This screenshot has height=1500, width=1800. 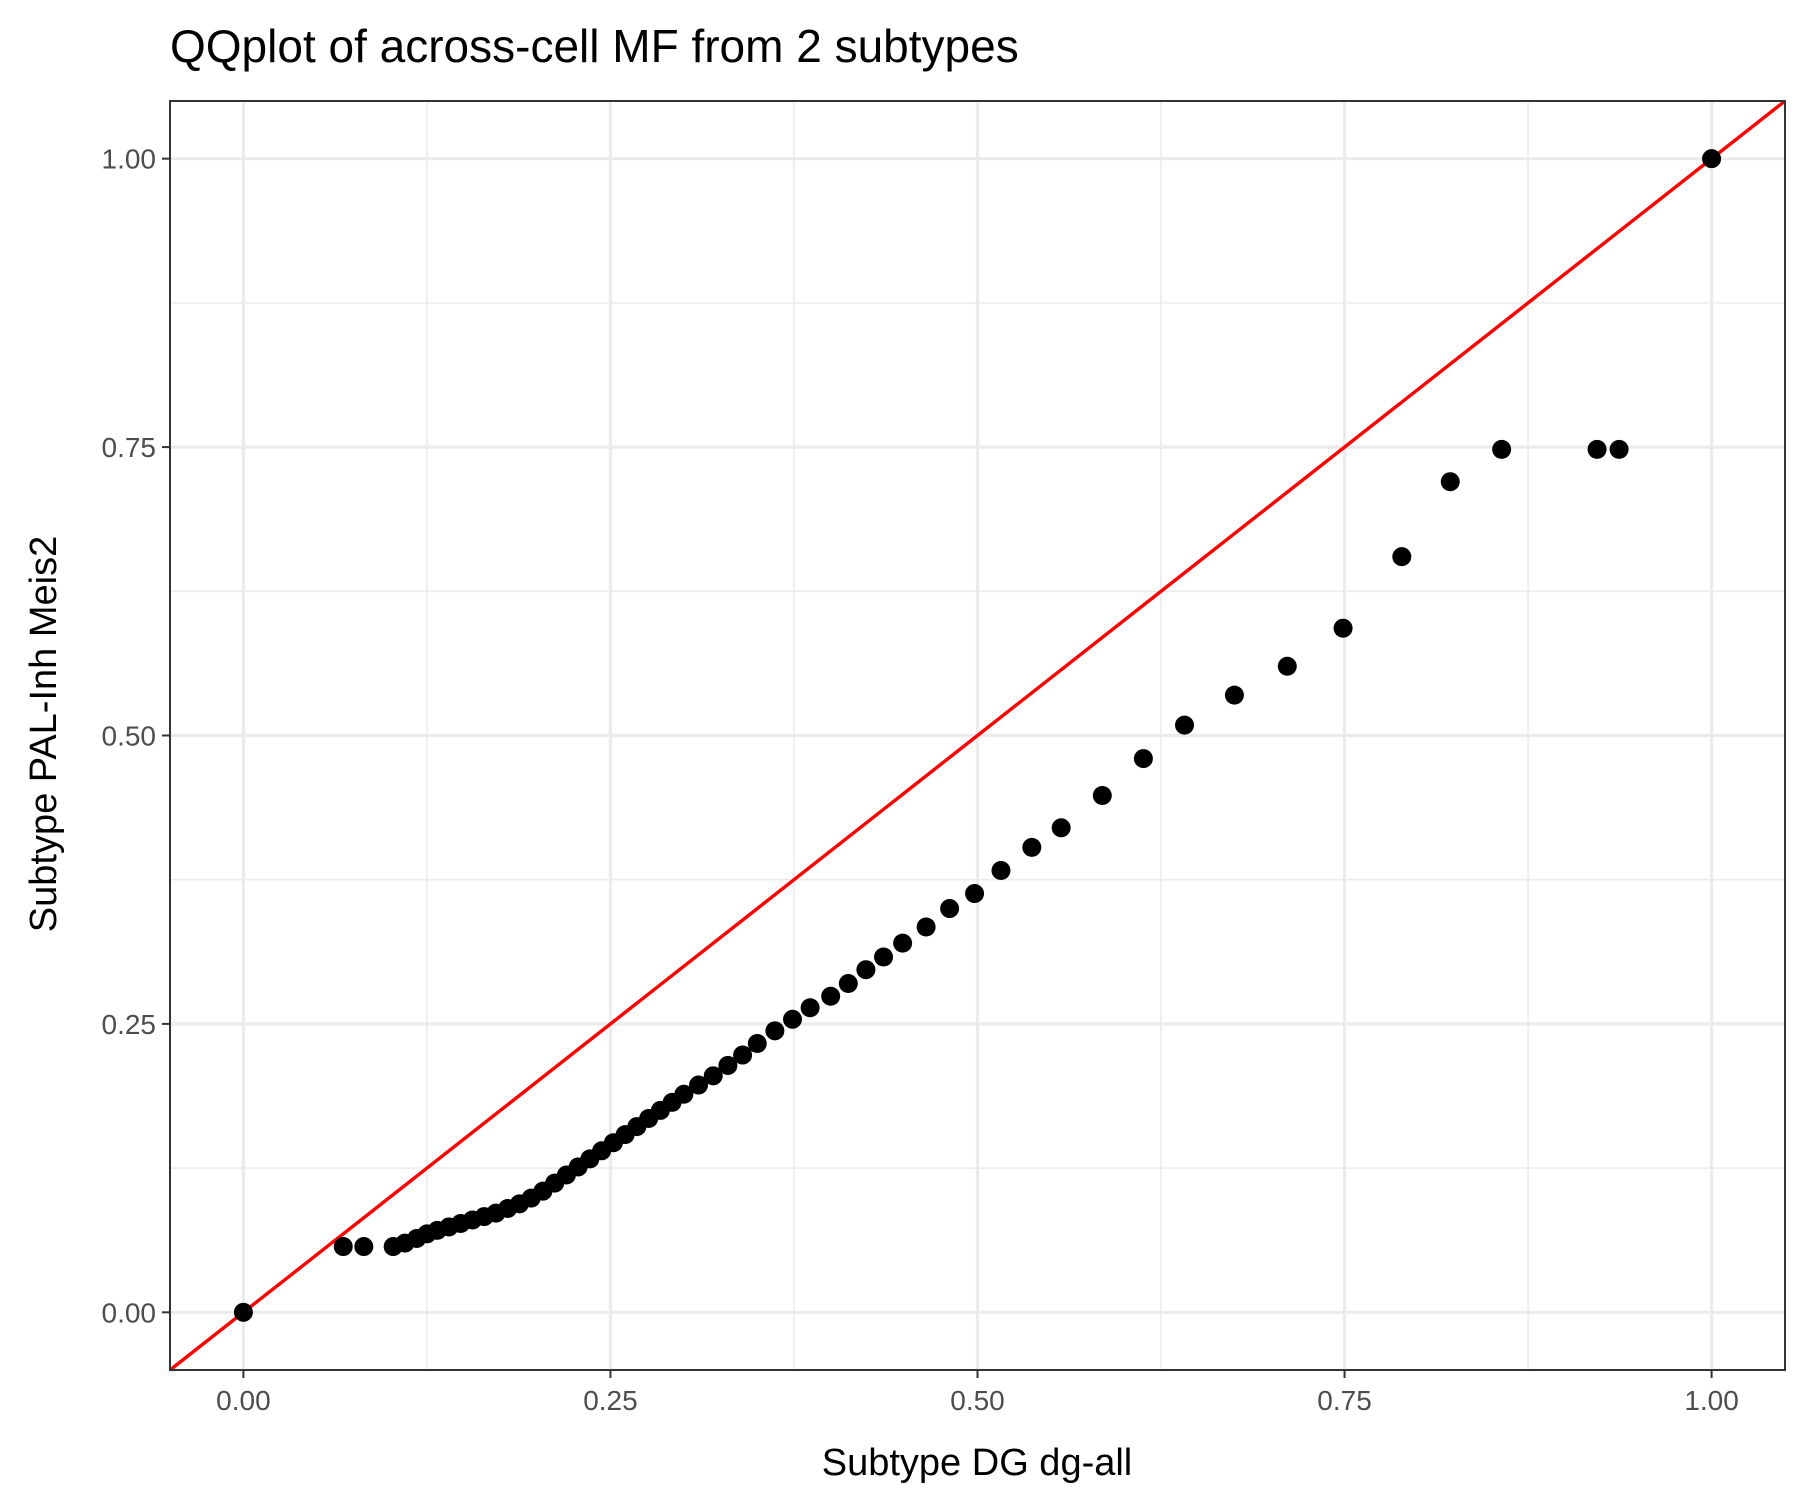 I want to click on x-axis-title: Subtype DG dg-all, so click(x=977, y=1463).